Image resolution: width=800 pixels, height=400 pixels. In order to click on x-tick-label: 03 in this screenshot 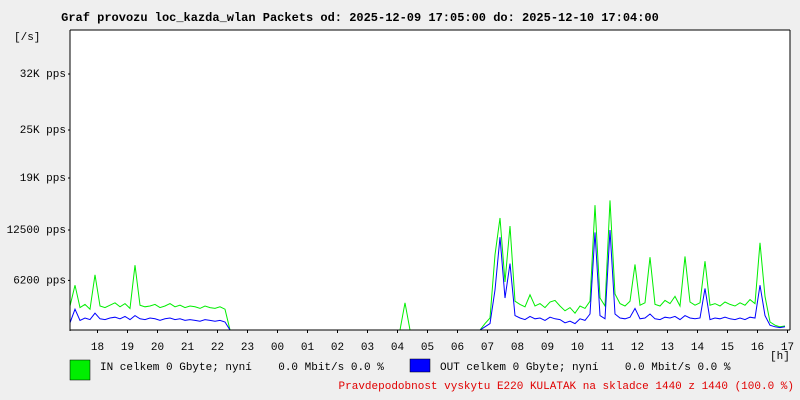, I will do `click(367, 348)`.